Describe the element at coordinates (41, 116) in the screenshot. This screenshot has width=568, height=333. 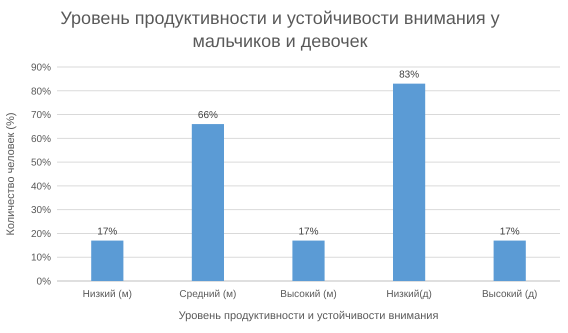
I see `y-tick-label: 70%` at that location.